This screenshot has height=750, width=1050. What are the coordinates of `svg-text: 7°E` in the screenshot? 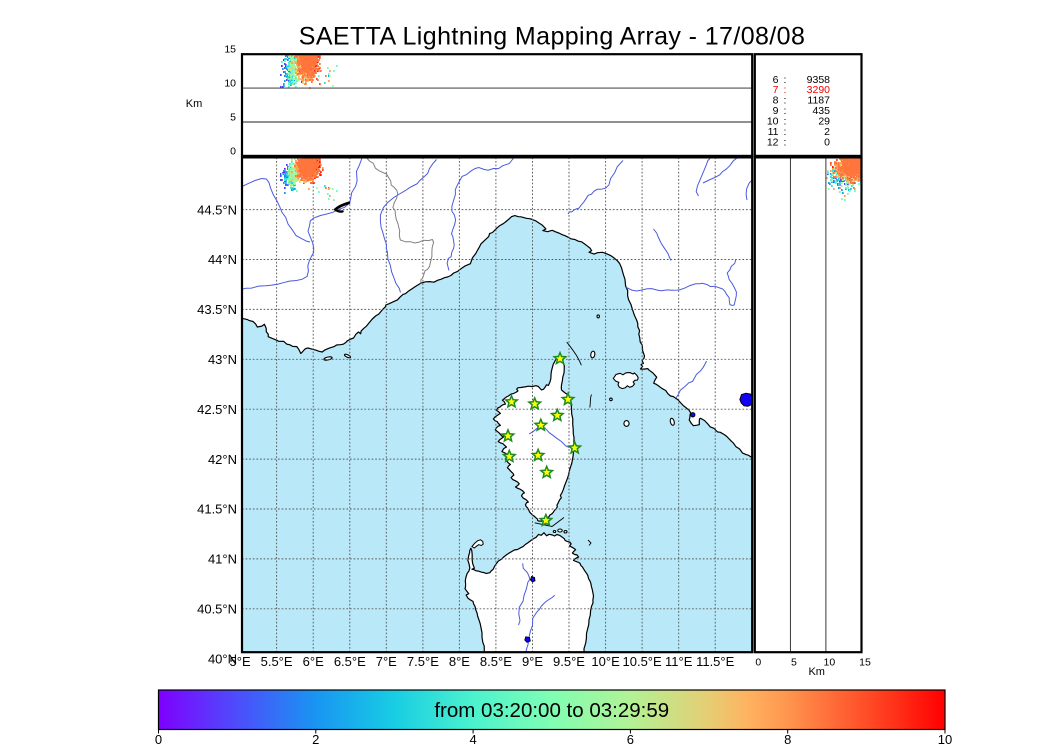 It's located at (386, 661).